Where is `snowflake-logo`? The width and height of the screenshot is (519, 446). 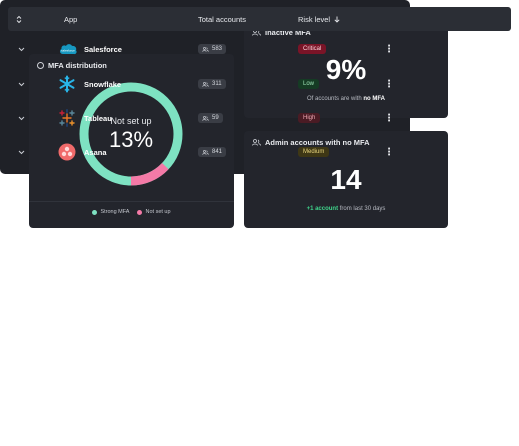 snowflake-logo is located at coordinates (67, 84).